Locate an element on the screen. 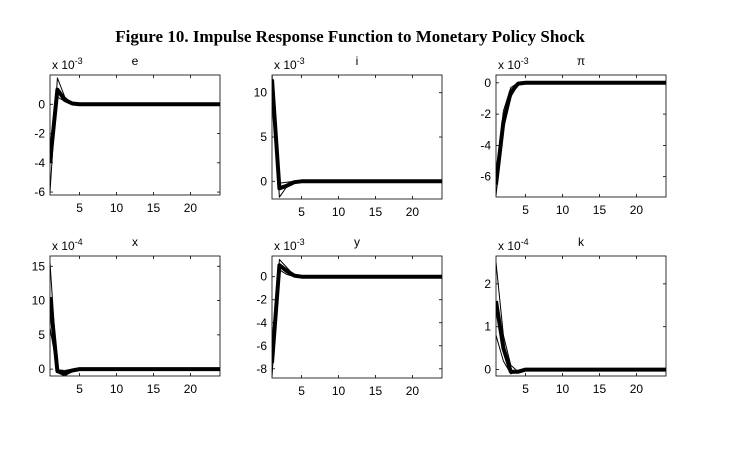 Image resolution: width=746 pixels, height=460 pixels. panel-4: 5 10 15 20 0 5 10 15 x 10-4 x is located at coordinates (126, 315).